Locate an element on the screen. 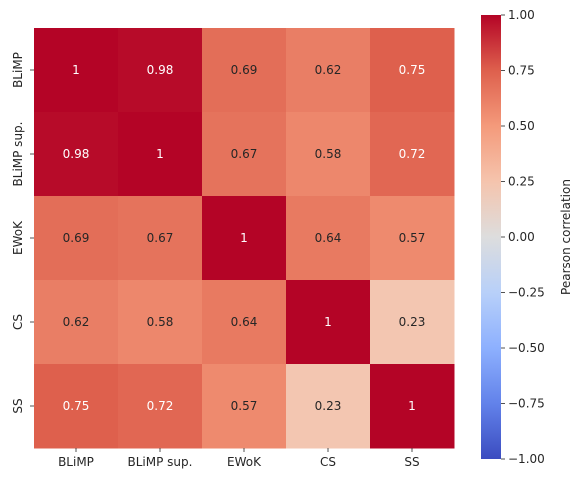  colorbar-tick-label: 0.25 is located at coordinates (521, 182).